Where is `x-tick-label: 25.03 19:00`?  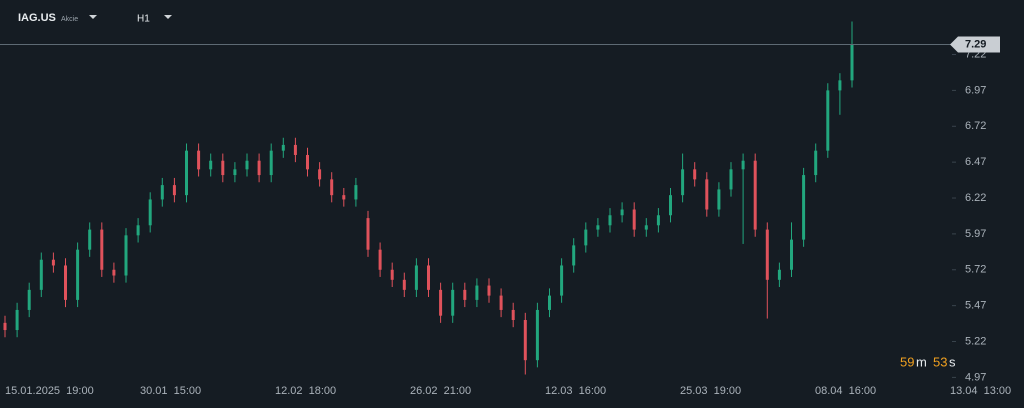 x-tick-label: 25.03 19:00 is located at coordinates (710, 391).